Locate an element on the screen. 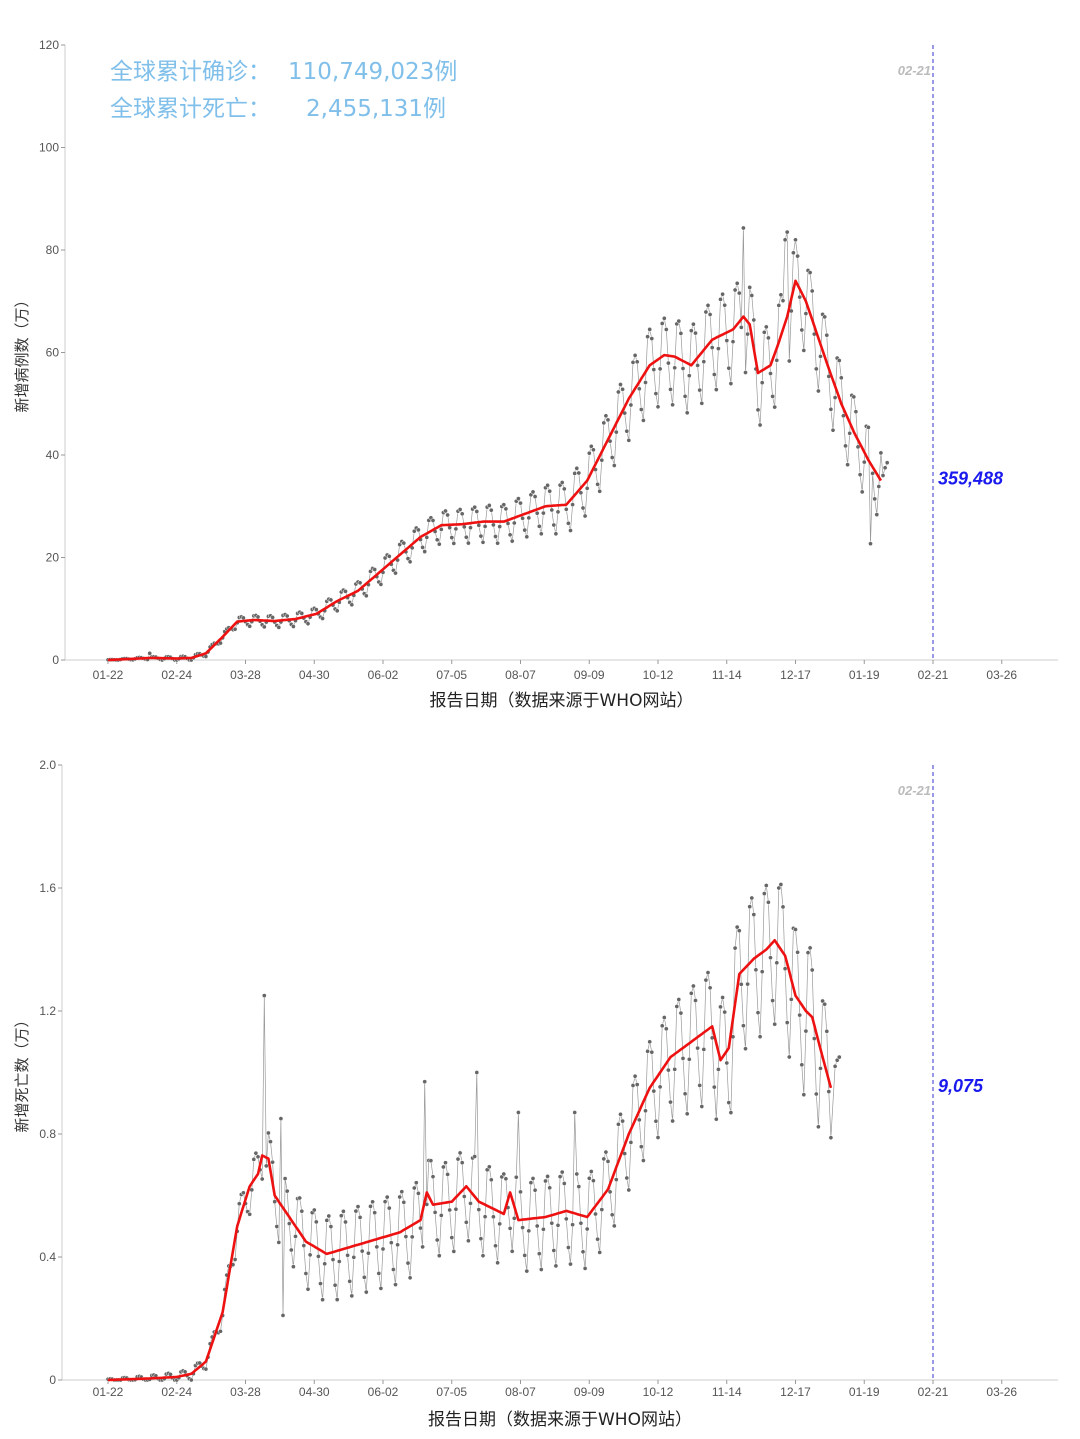  x-tick-label: 01-19 is located at coordinates (864, 1392).